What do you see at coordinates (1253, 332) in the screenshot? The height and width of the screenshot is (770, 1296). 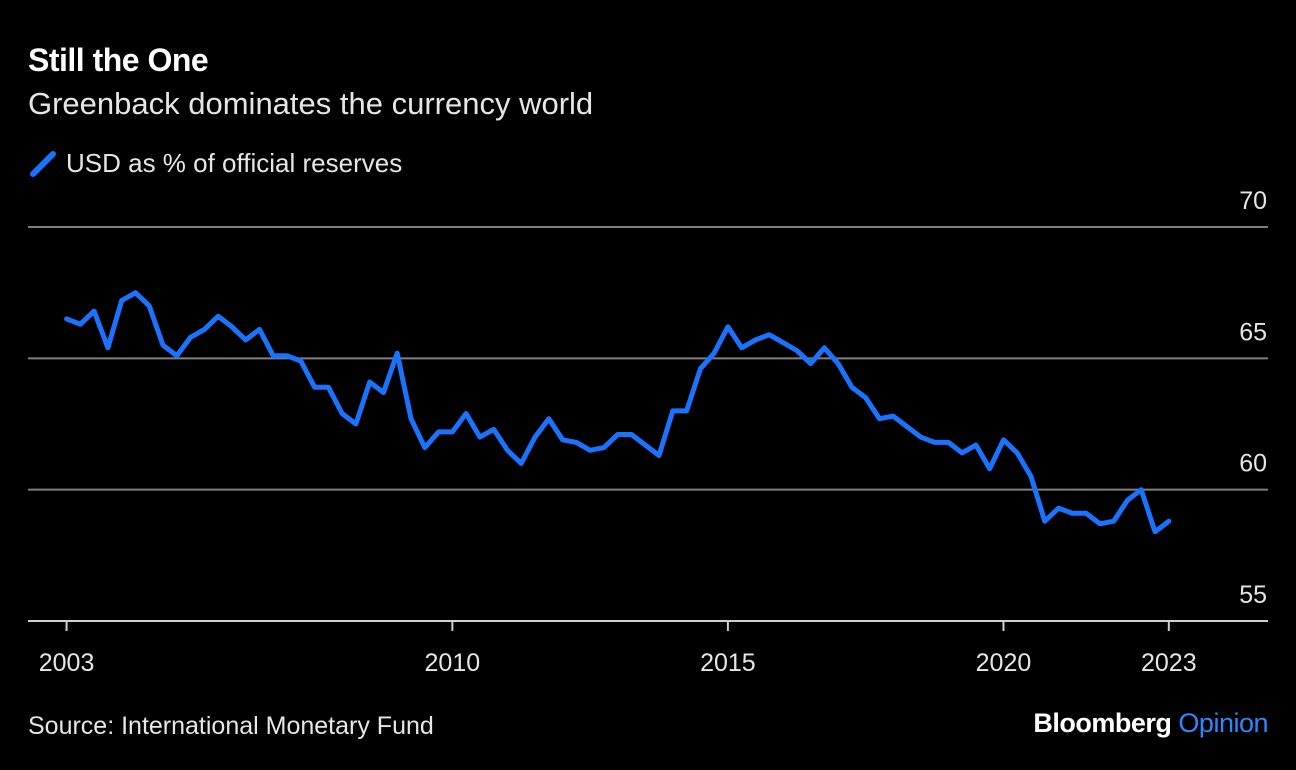 I see `y-tick-label-65: 65` at bounding box center [1253, 332].